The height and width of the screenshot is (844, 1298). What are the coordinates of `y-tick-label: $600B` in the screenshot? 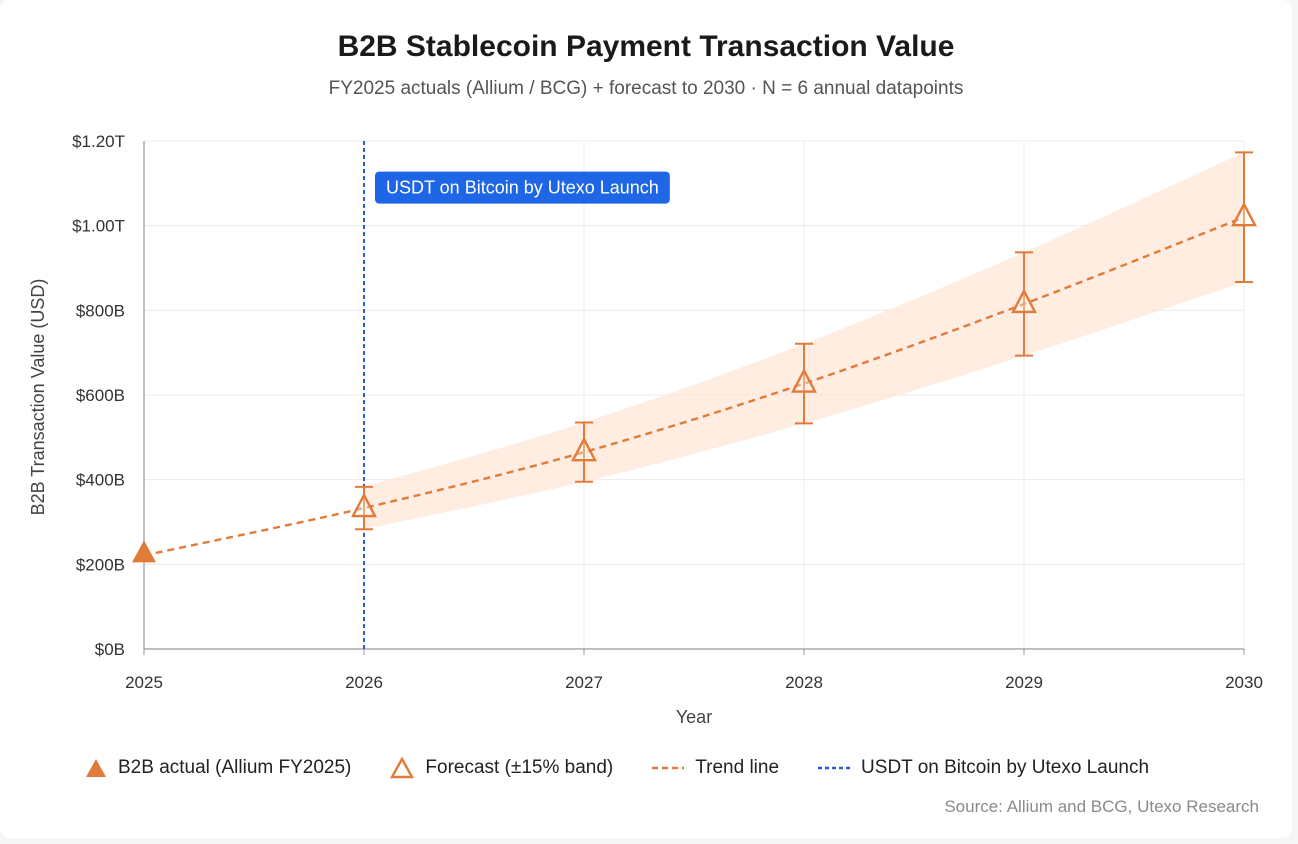 It's located at (100, 395).